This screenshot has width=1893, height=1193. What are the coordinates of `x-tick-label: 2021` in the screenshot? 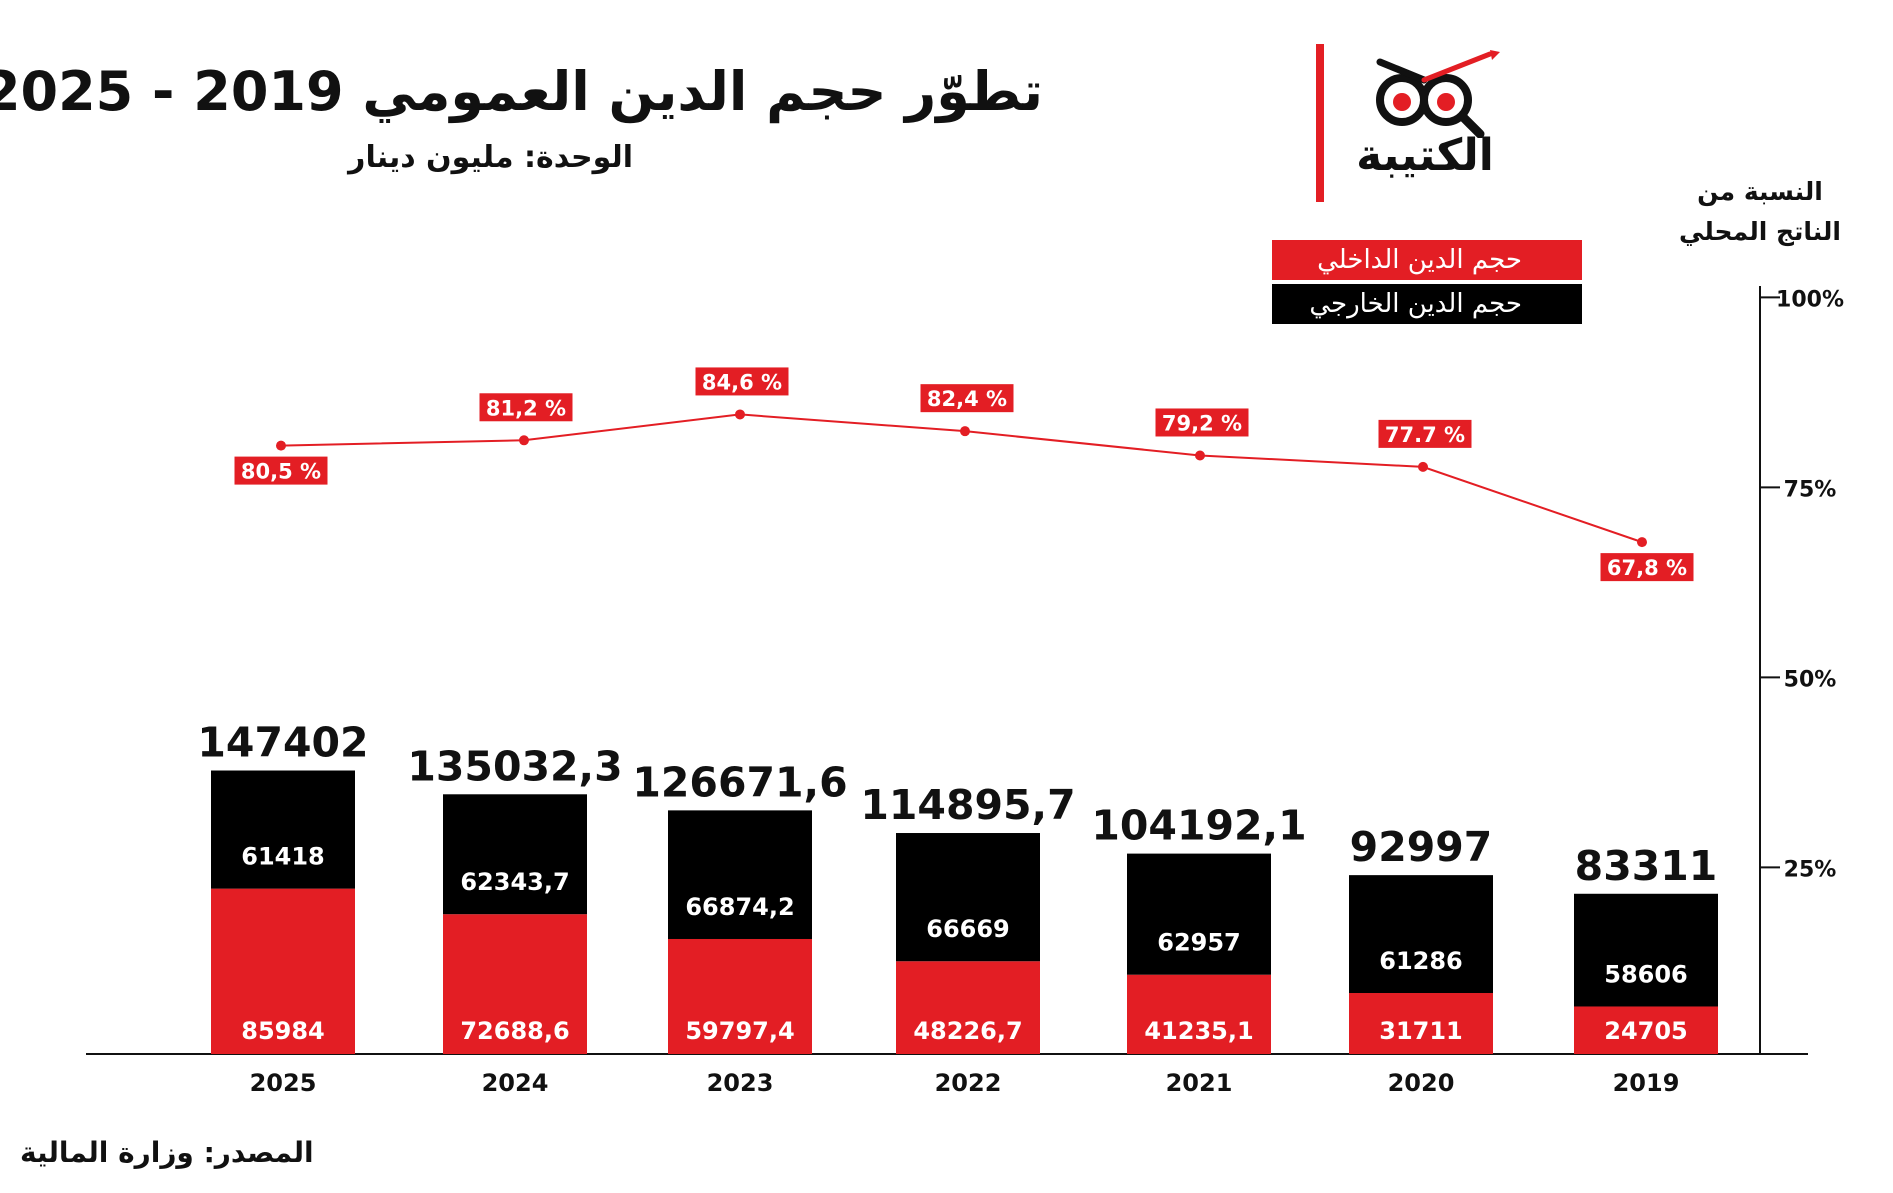 It's located at (1199, 1083).